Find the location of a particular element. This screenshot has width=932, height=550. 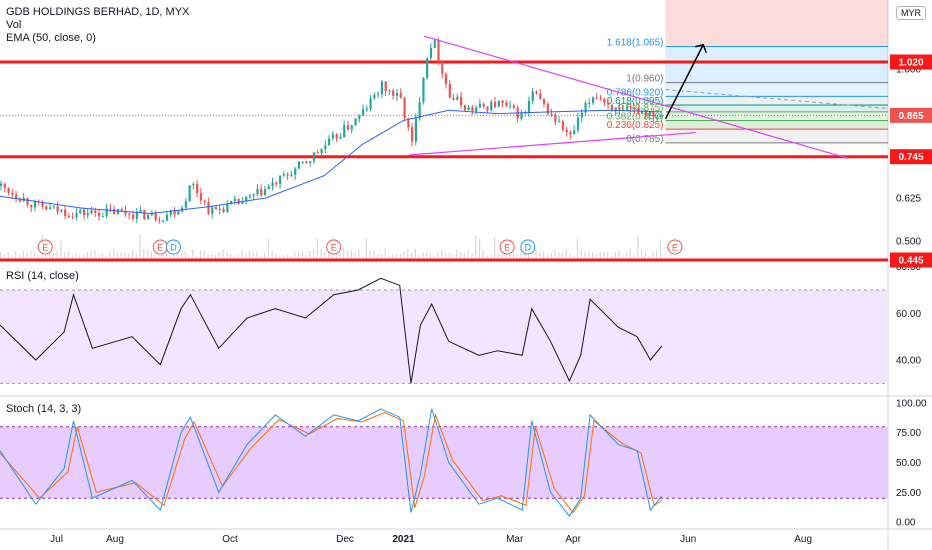

rsi-pane-label: RSI (14, close) is located at coordinates (42, 276).